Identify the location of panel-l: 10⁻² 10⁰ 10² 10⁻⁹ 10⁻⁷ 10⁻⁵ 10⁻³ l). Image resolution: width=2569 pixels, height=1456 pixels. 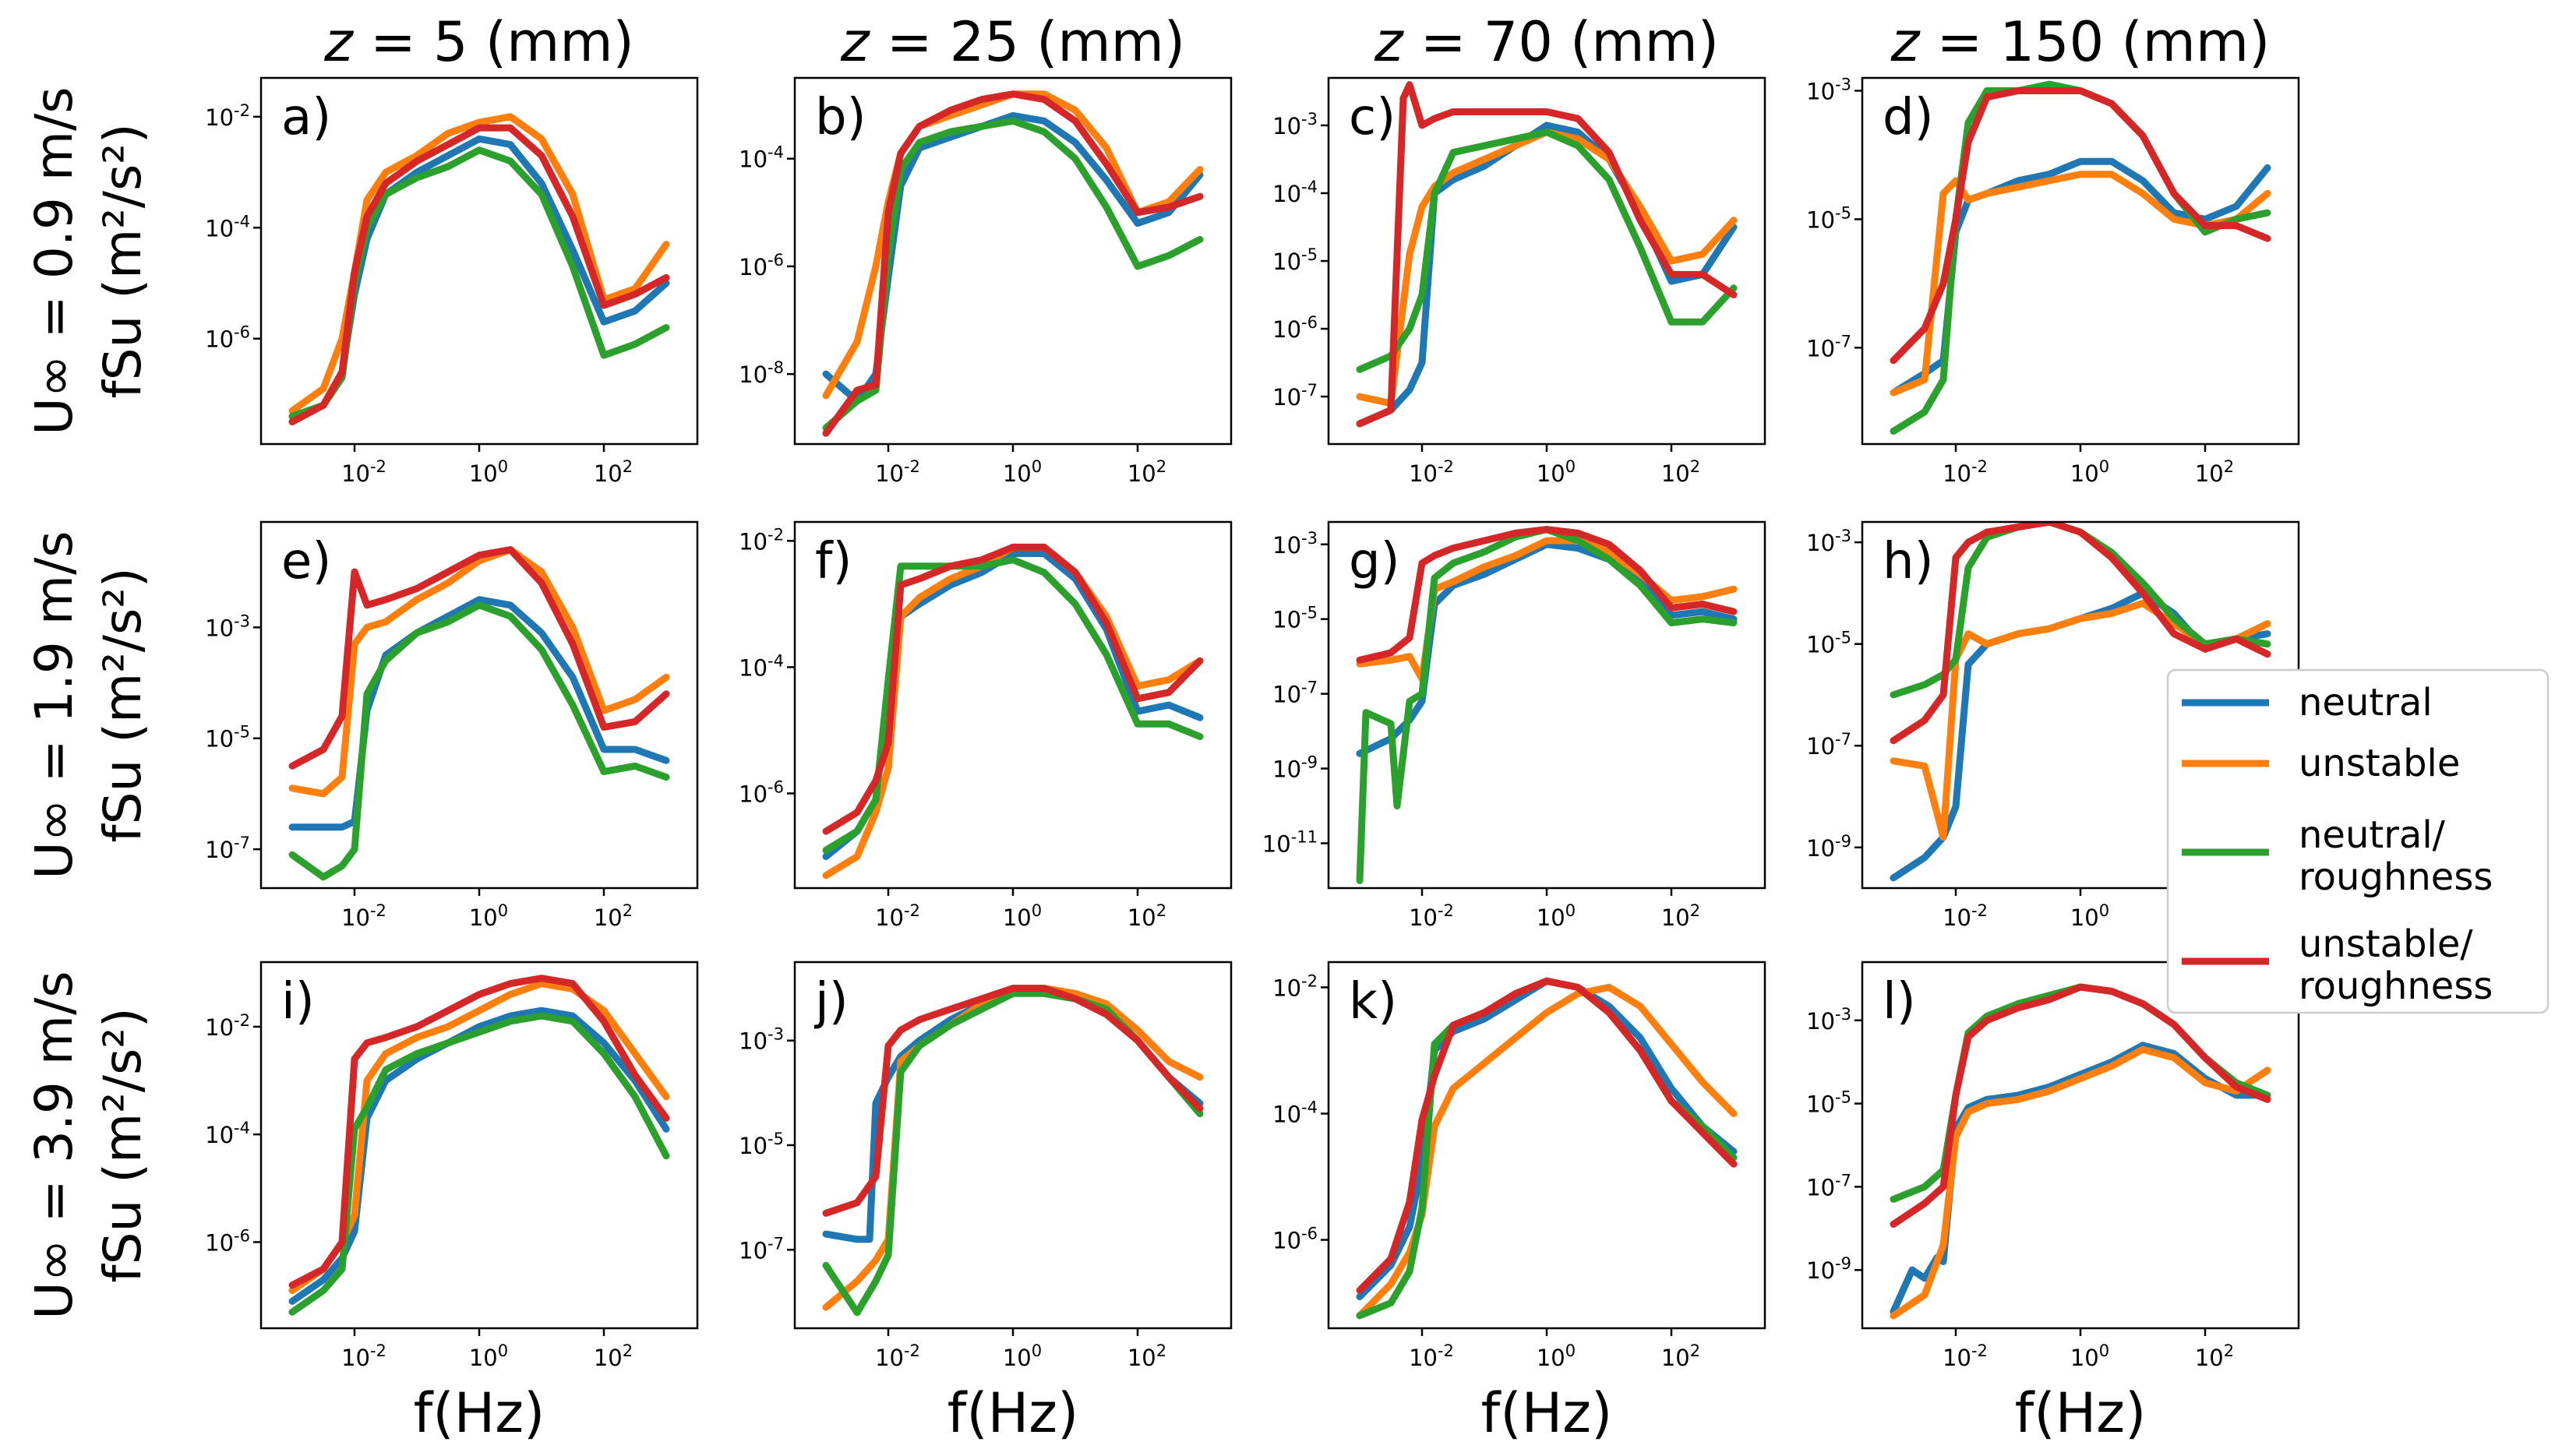
(2053, 1166).